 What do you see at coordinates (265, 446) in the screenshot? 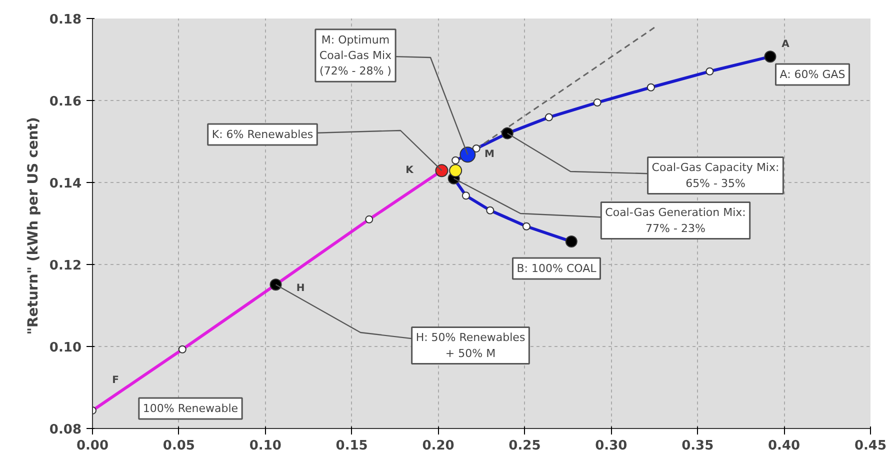
I see `x-tick-label: 0.10` at bounding box center [265, 446].